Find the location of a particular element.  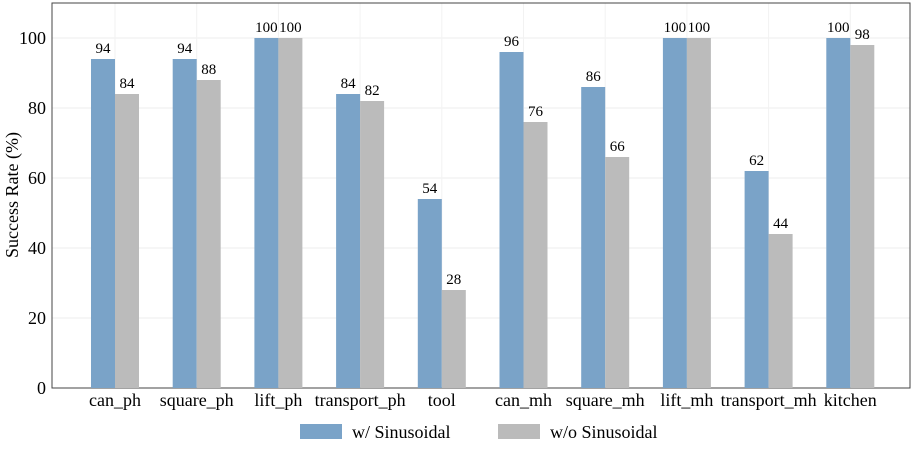

legend-label-wo-sinusoidal: w/o Sinusoidal is located at coordinates (604, 432).